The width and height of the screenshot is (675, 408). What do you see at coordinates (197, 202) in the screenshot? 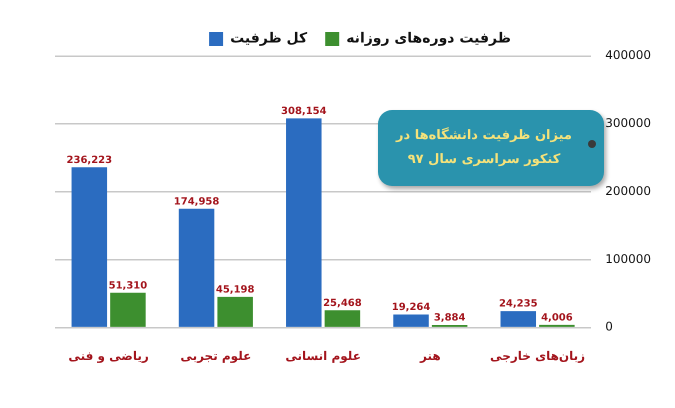
I see `data-label: 174,958` at bounding box center [197, 202].